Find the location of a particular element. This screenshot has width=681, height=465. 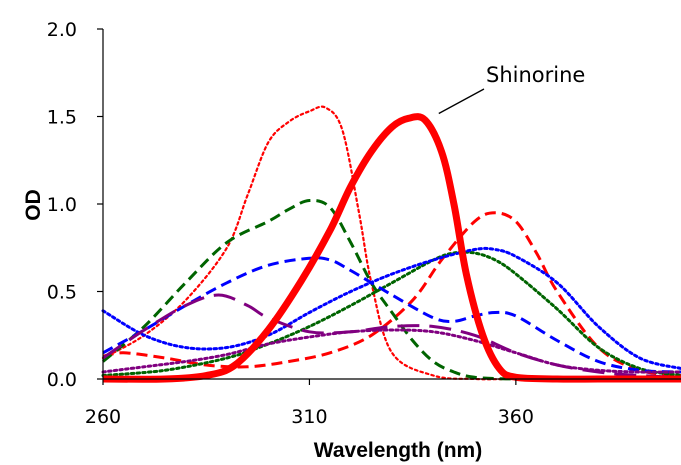

x-tick-label: 310 is located at coordinates (309, 417).